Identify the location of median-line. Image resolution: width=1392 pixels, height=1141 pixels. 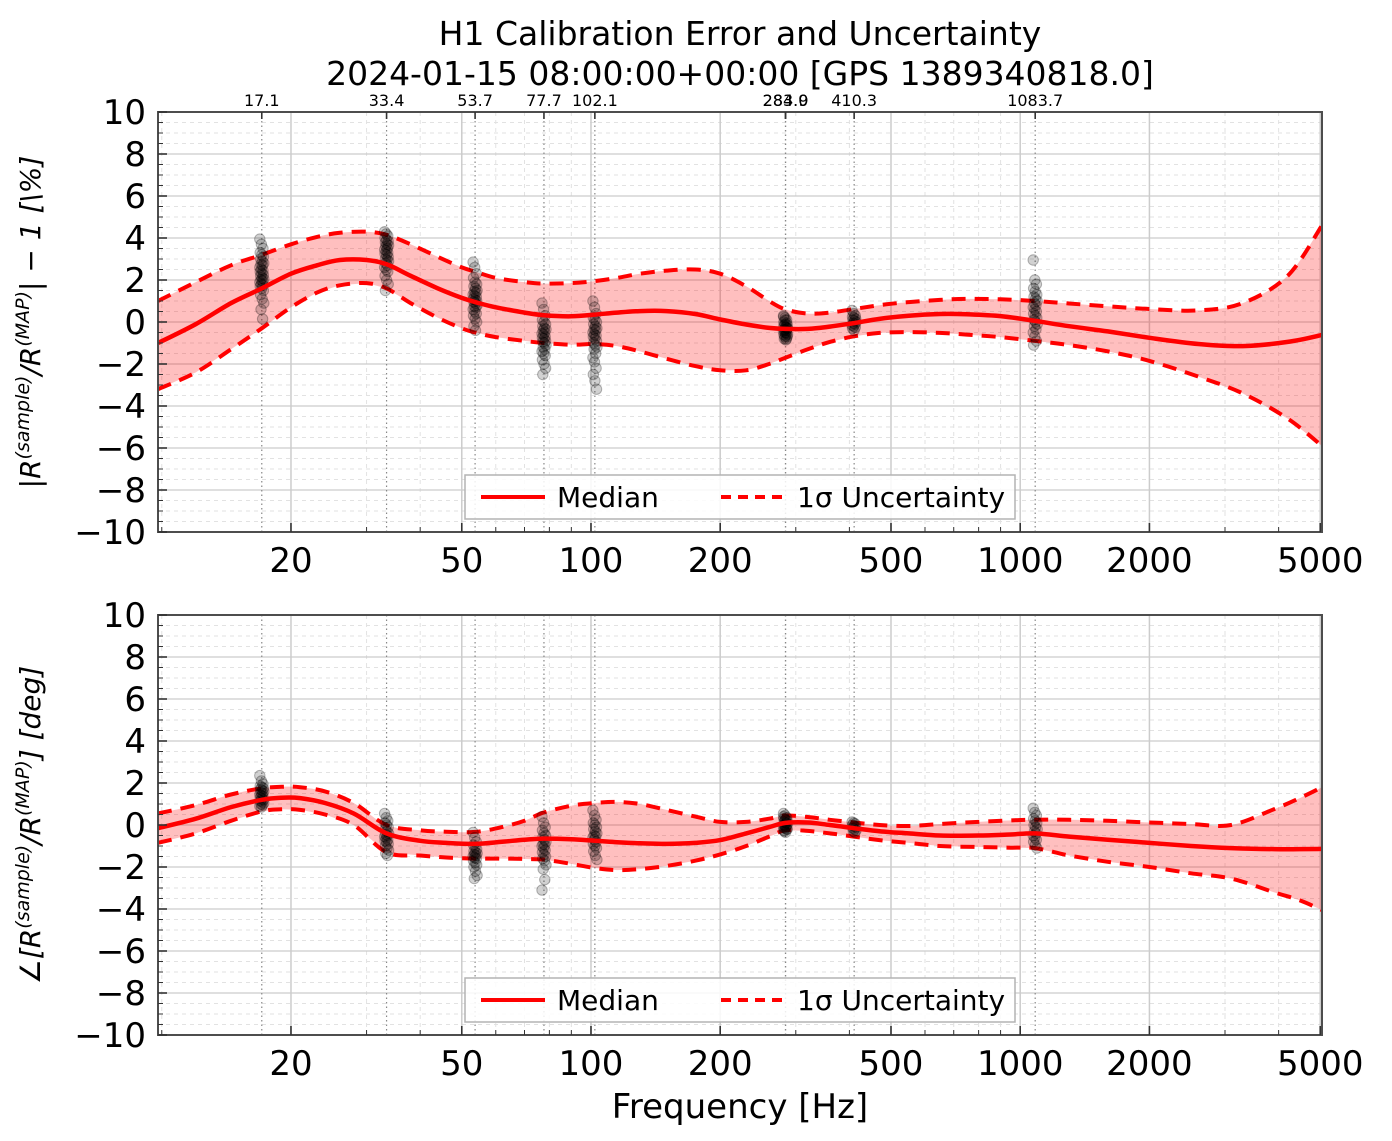
(740, 303).